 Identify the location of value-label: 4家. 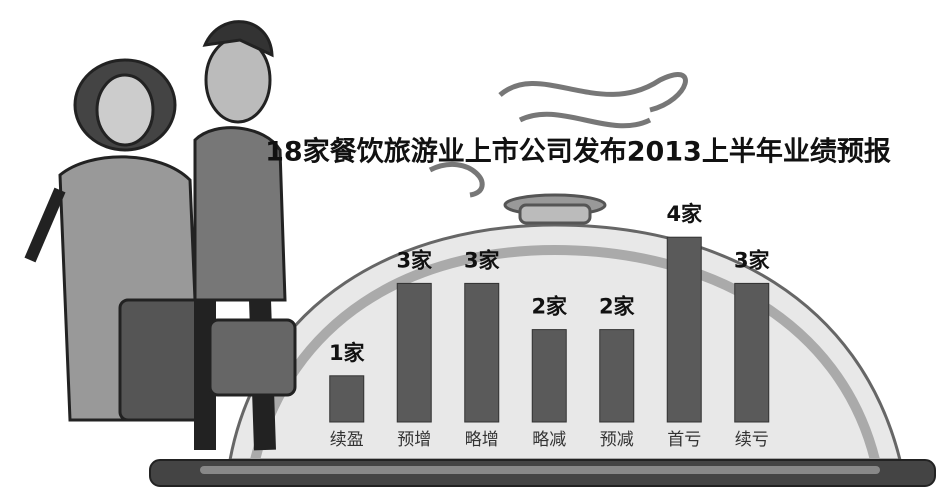
(684, 214).